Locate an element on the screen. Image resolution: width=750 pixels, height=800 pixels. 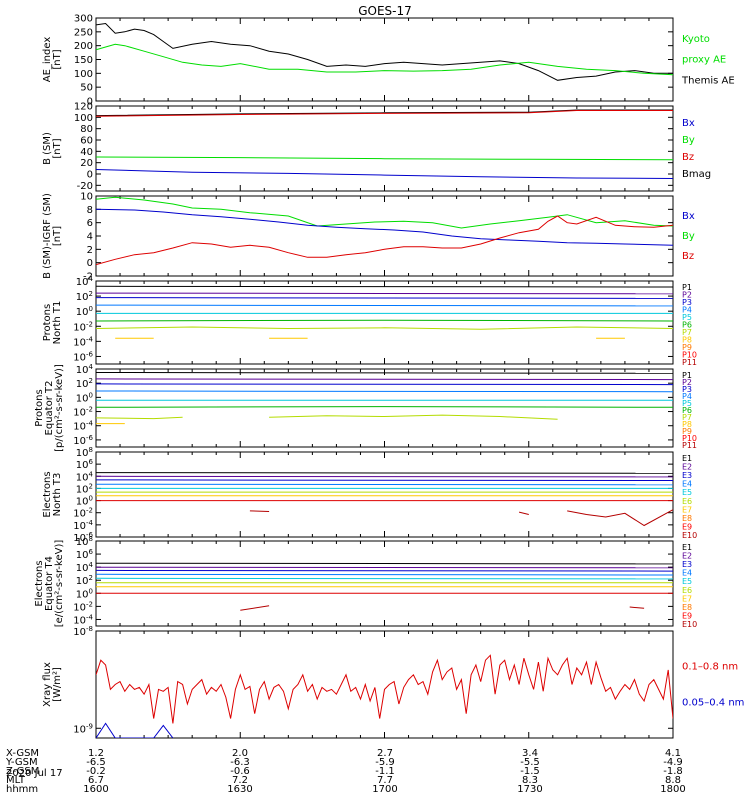
series-By is located at coordinates (384, 158).